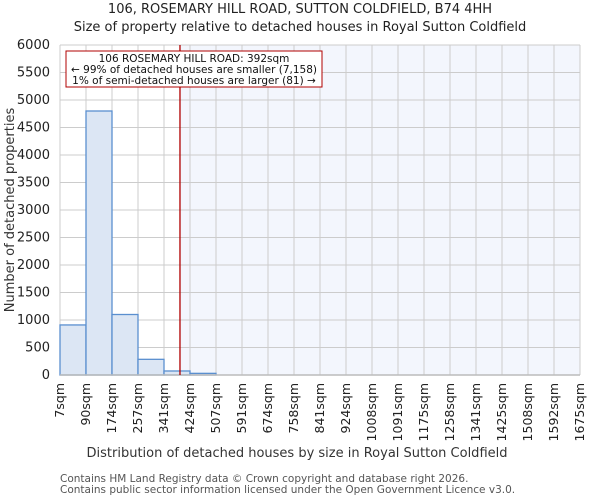 This screenshot has width=600, height=500. What do you see at coordinates (33, 128) in the screenshot?
I see `y-tick-label: 4500` at bounding box center [33, 128].